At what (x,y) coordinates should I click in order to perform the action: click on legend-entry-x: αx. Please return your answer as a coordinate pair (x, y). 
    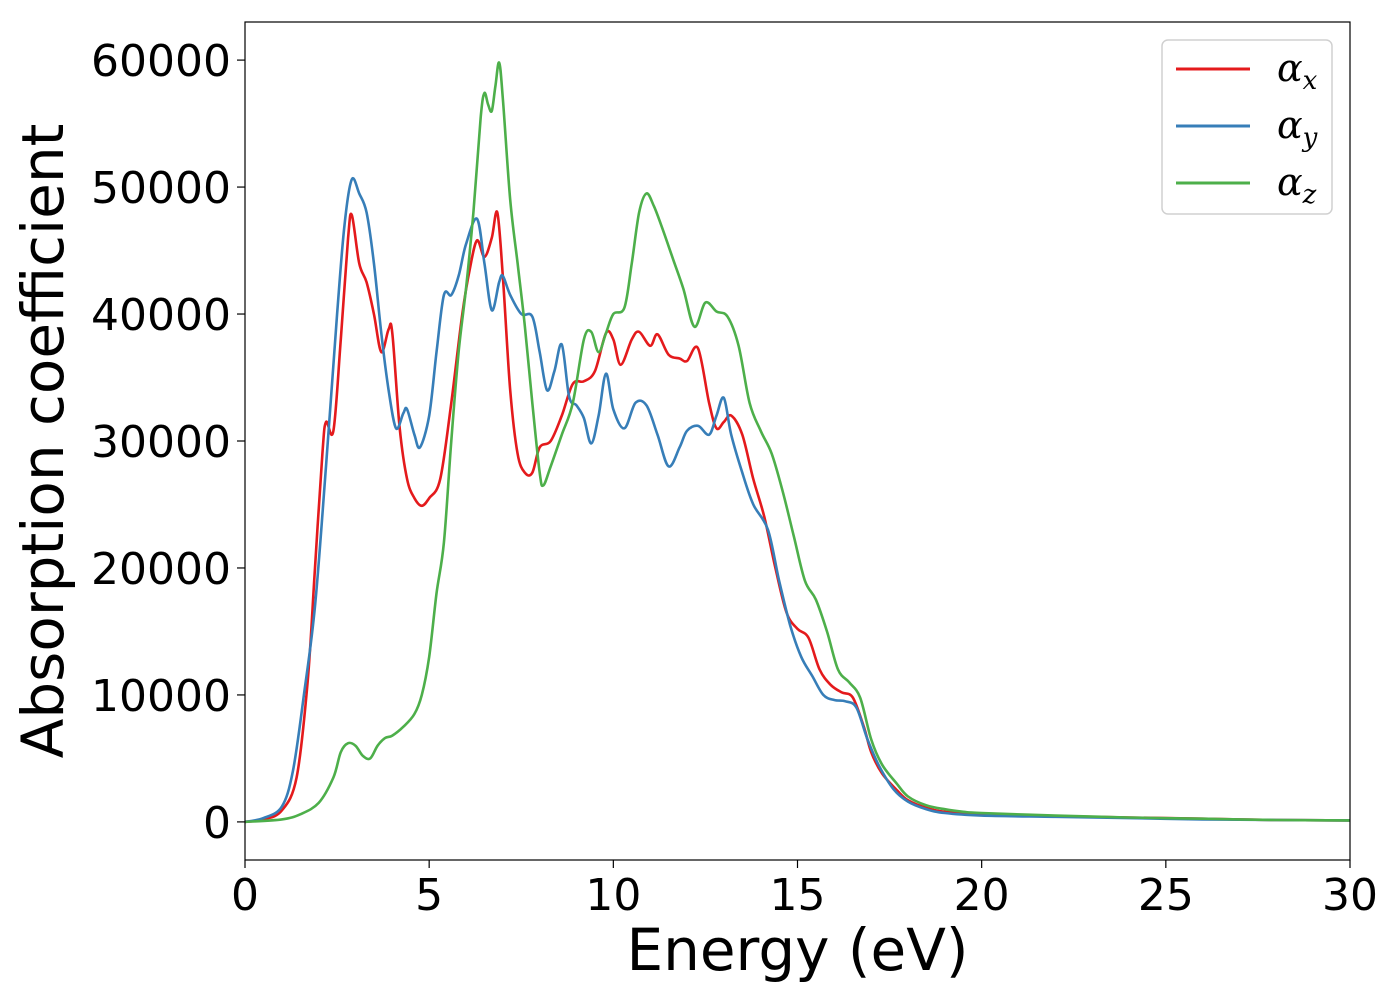
    Looking at the image, I should click on (1297, 71).